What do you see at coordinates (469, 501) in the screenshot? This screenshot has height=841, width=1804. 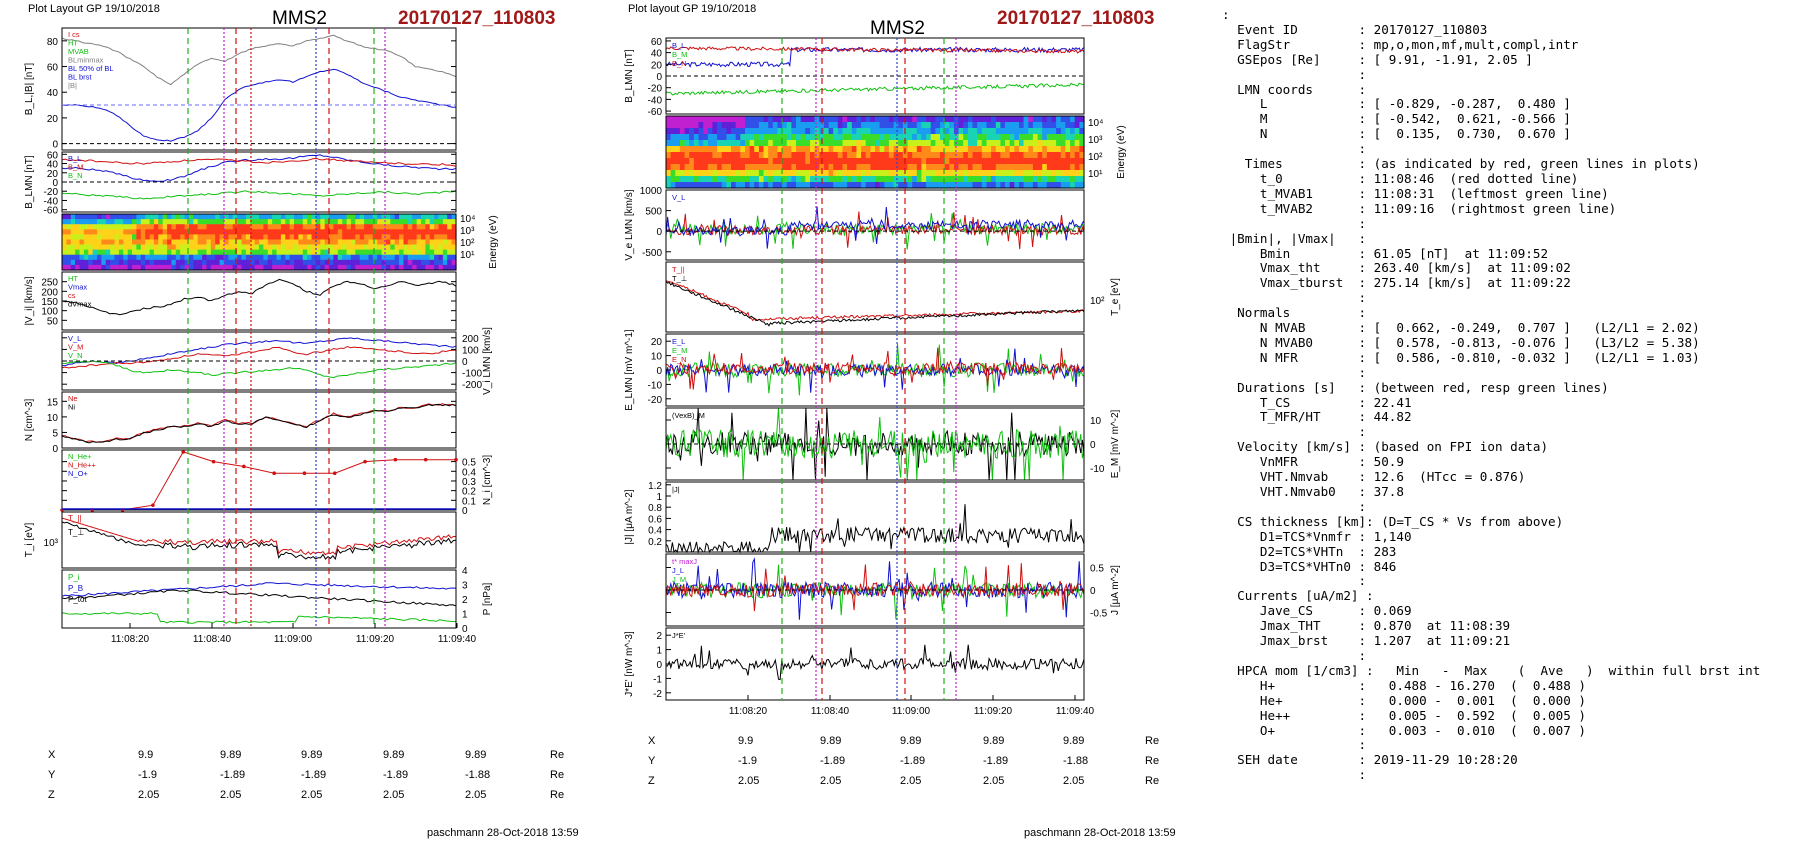 I see `y-tick-label: 0.1` at bounding box center [469, 501].